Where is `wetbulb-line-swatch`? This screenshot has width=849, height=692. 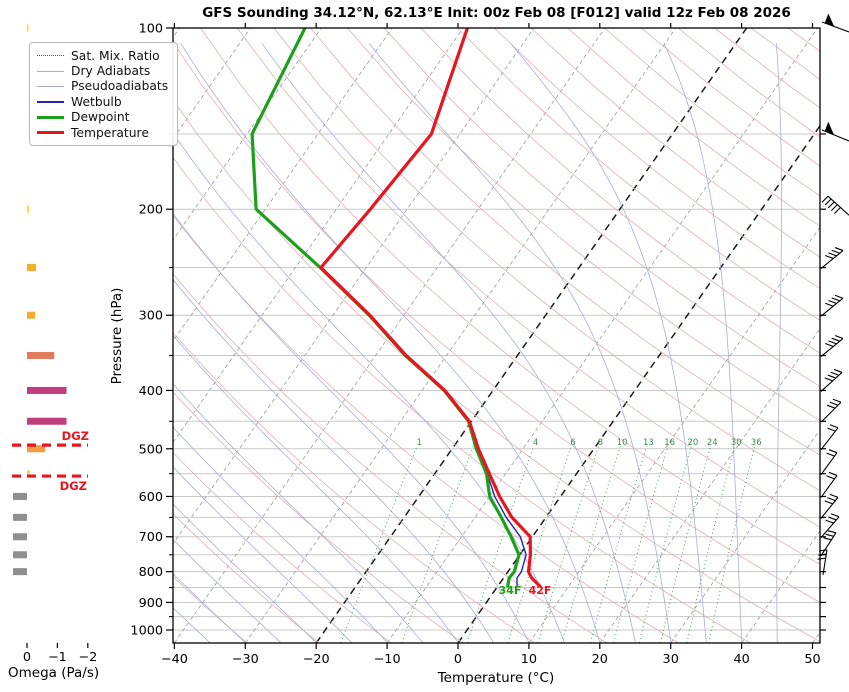
wetbulb-line-swatch is located at coordinates (50, 101).